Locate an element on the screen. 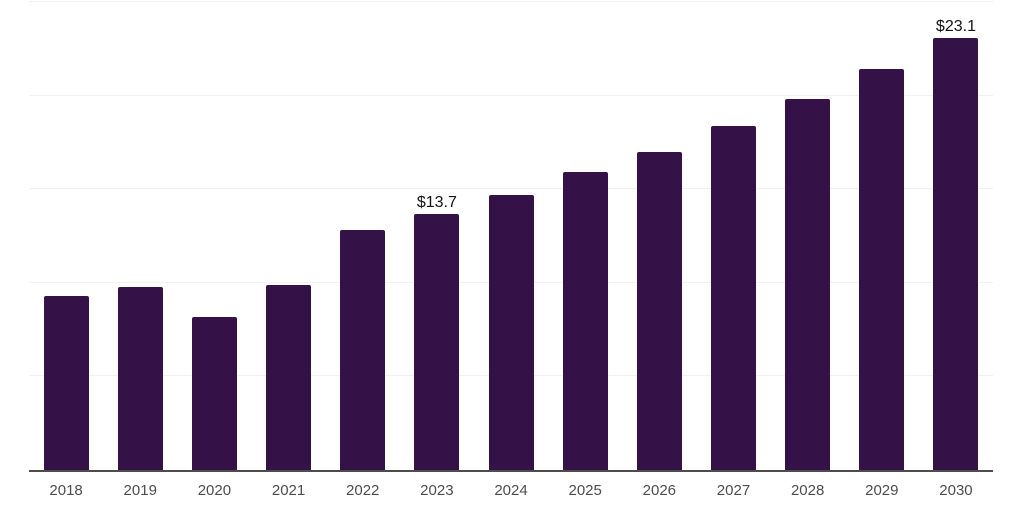 The width and height of the screenshot is (1024, 512). data-label-2030: $23.1 is located at coordinates (955, 26).